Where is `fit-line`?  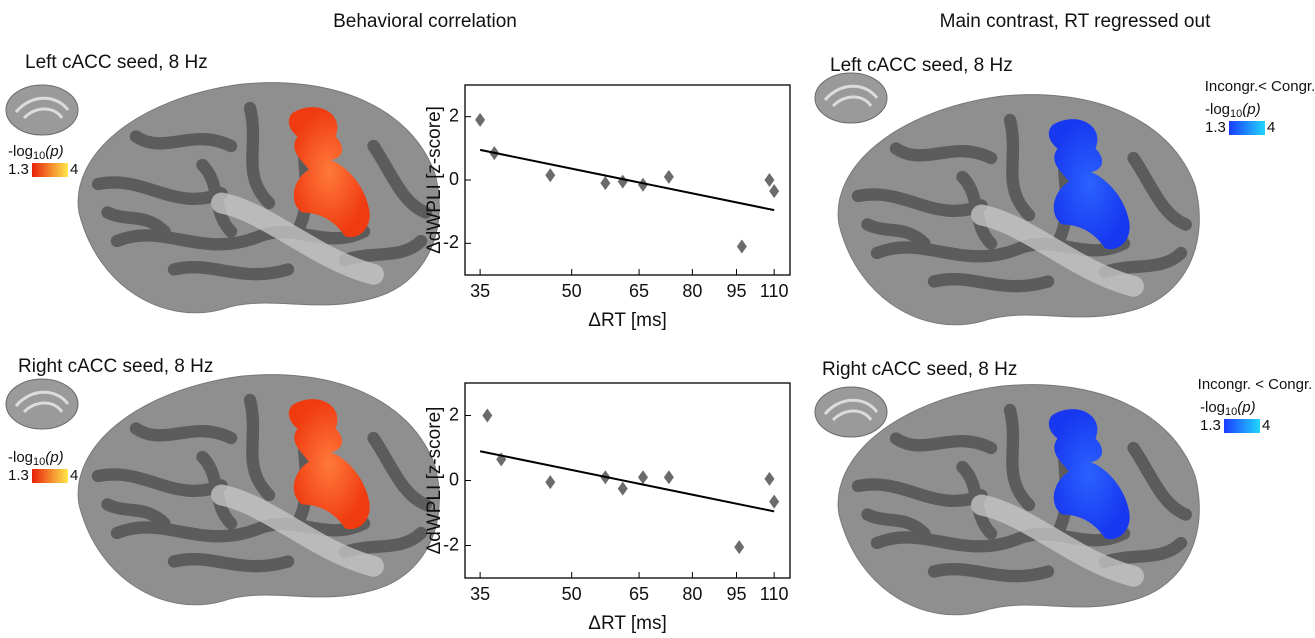
fit-line is located at coordinates (627, 481).